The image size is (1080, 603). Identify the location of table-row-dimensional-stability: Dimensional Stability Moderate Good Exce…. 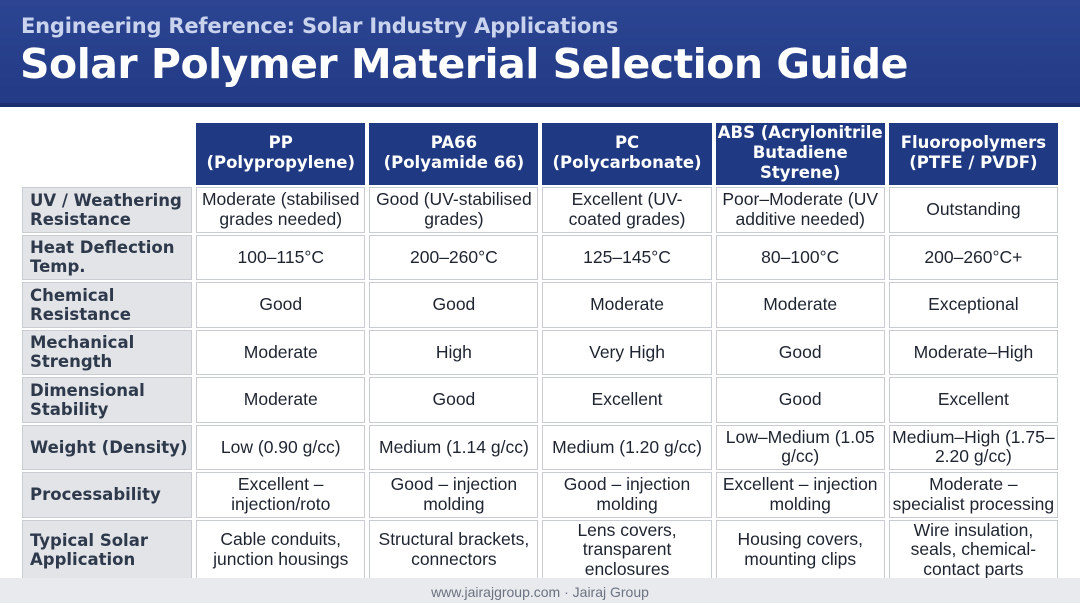
(540, 400).